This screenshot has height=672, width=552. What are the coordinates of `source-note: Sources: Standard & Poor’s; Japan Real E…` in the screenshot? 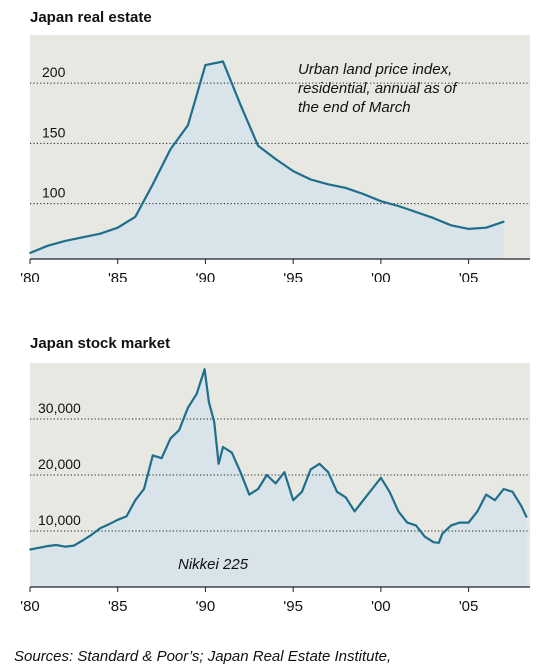 It's located at (203, 656).